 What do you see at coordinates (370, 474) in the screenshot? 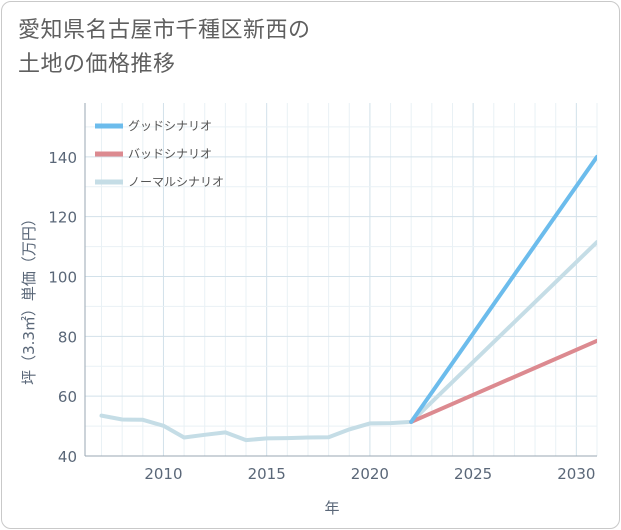
I see `x-tick-label: 2020` at bounding box center [370, 474].